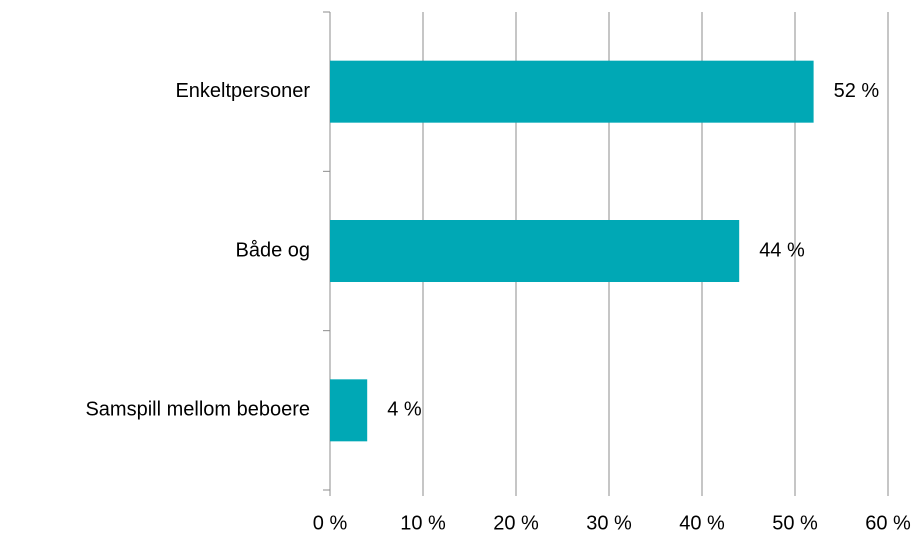 Image resolution: width=921 pixels, height=533 pixels. What do you see at coordinates (516, 522) in the screenshot?
I see `x-tick-label: 20 %` at bounding box center [516, 522].